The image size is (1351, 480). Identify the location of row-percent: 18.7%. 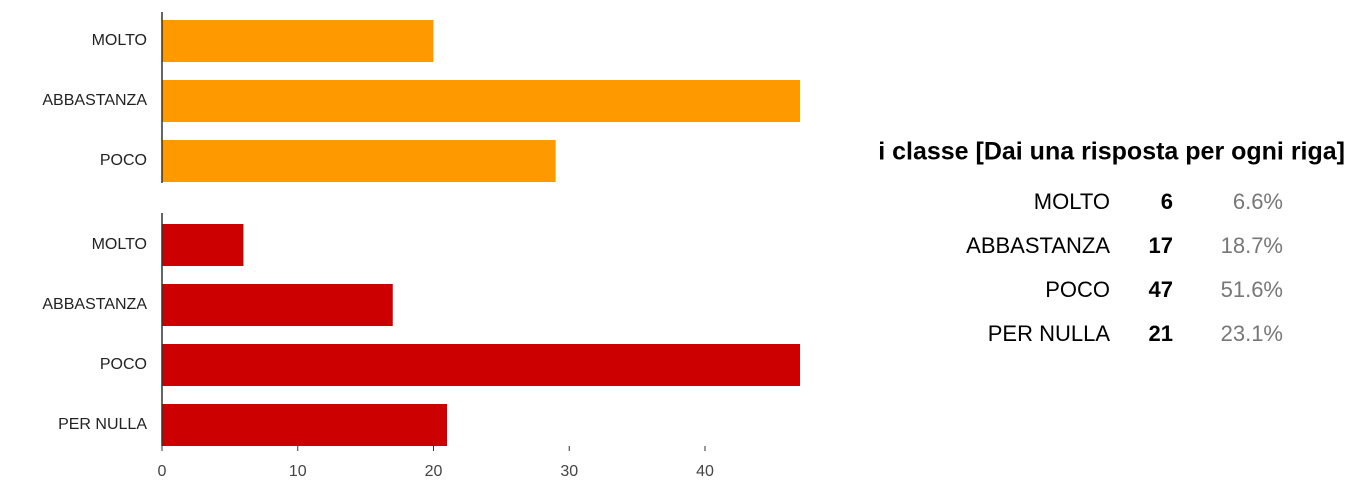
(1252, 245).